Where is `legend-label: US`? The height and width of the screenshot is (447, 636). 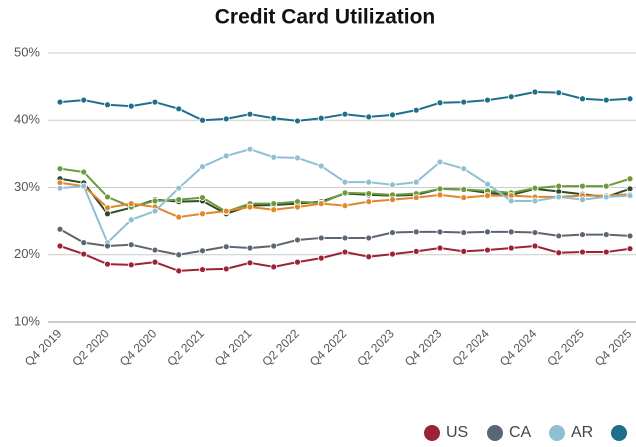 legend-label: US is located at coordinates (457, 432).